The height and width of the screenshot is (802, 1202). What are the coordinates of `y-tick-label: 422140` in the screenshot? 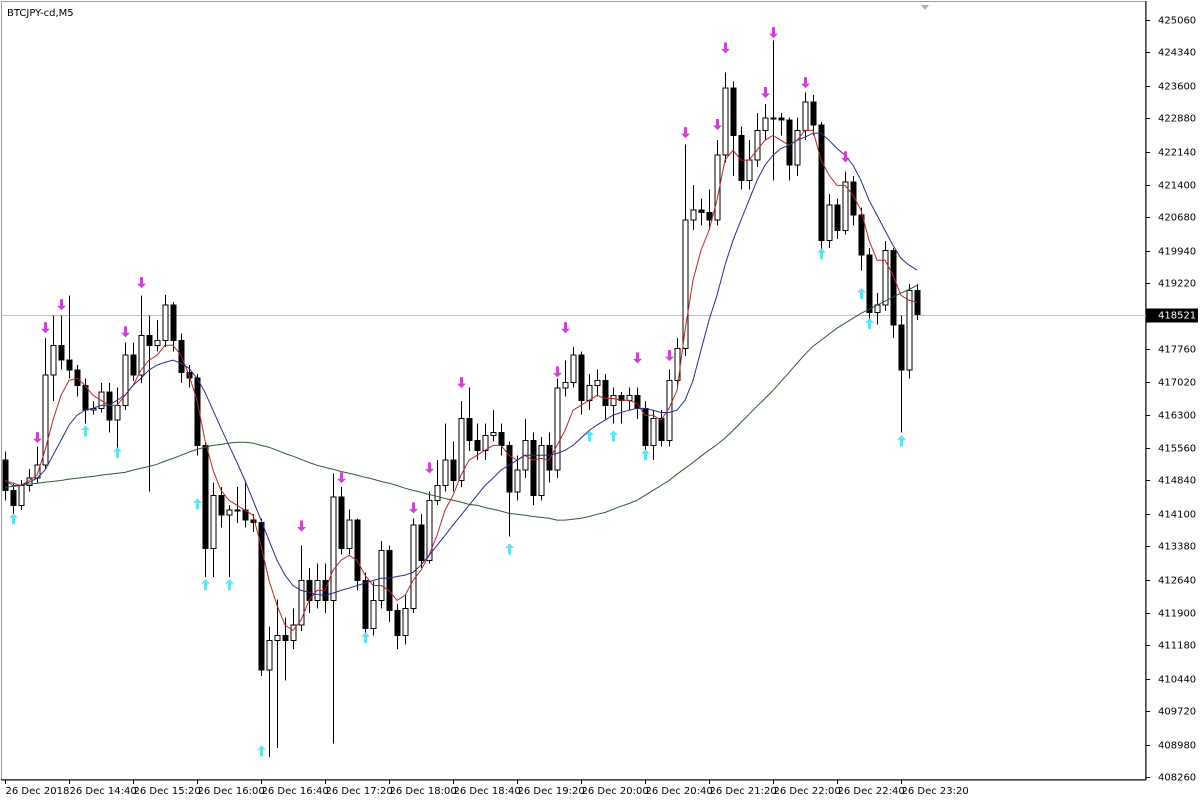 It's located at (1177, 153).